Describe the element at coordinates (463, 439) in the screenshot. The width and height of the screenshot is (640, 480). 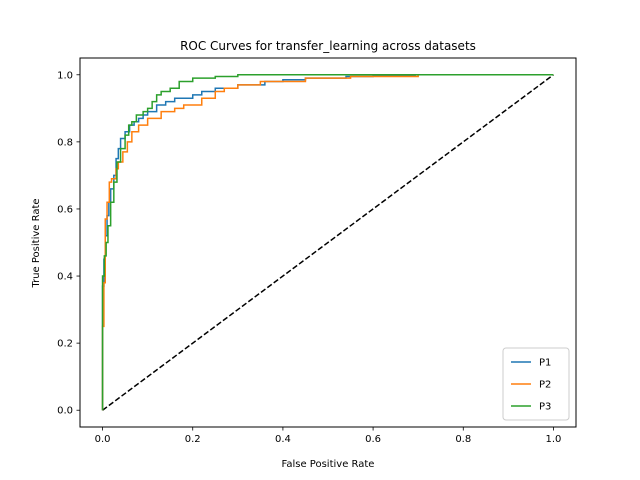
I see `x-tick-label: 0.8` at that location.